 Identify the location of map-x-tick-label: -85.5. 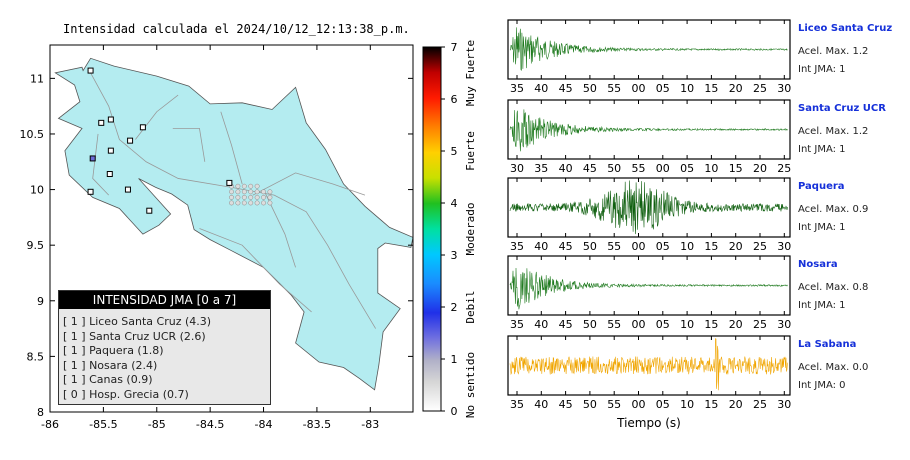
(103, 424).